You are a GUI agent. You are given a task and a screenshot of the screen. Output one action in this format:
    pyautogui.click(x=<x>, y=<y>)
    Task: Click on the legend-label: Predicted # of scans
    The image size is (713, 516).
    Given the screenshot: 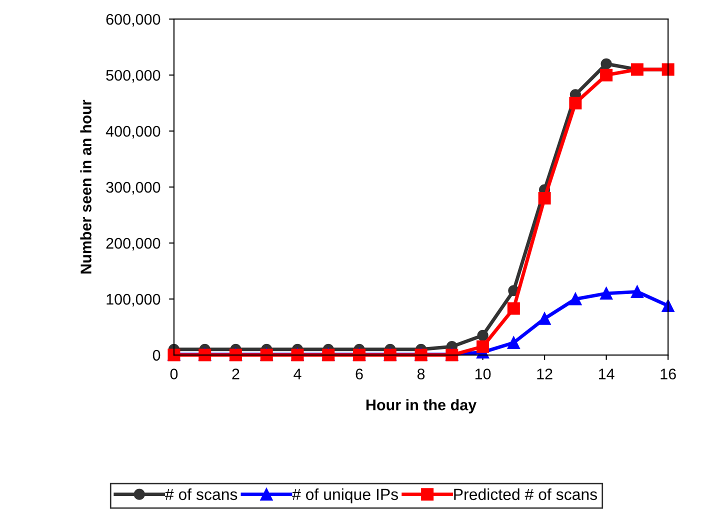 What is the action you would take?
    pyautogui.click(x=526, y=494)
    